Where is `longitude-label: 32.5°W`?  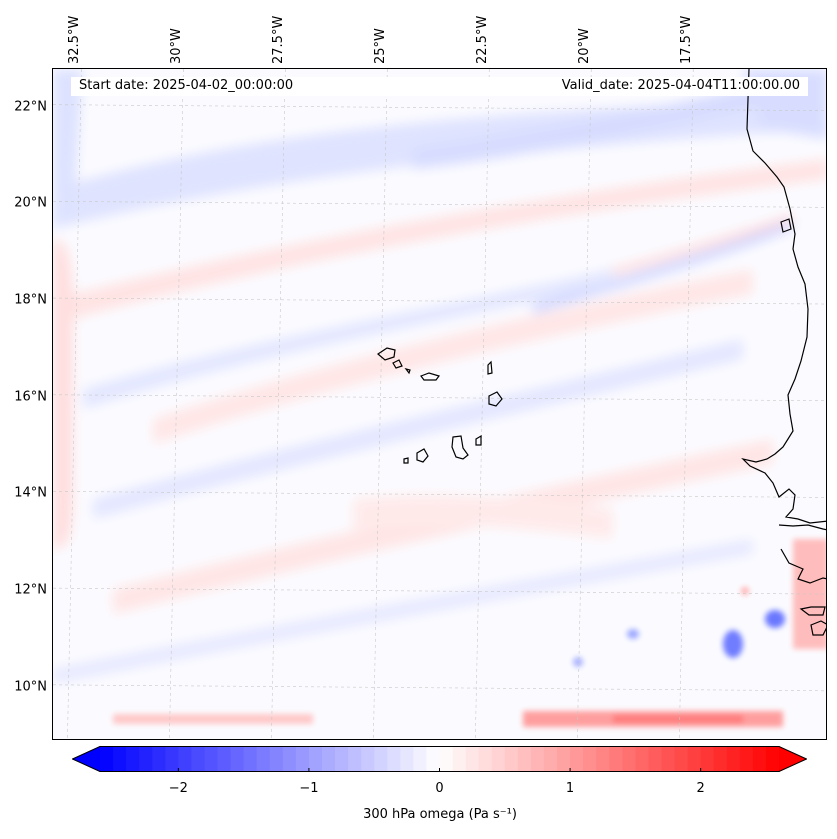 longitude-label: 32.5°W is located at coordinates (75, 39).